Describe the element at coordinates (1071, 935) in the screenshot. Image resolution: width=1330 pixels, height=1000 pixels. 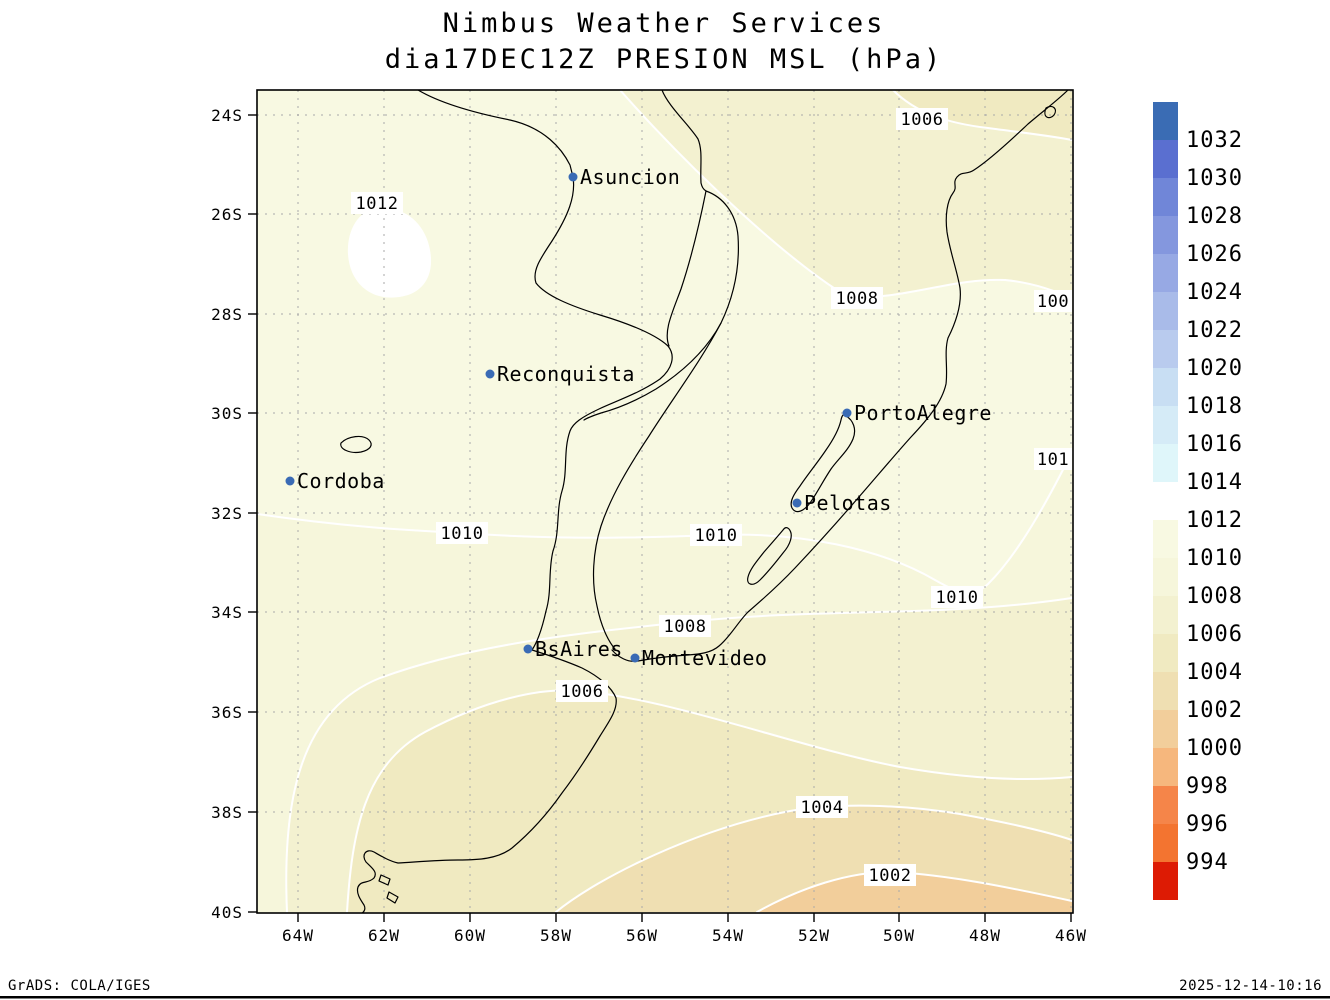
I see `lon-label: 46W` at that location.